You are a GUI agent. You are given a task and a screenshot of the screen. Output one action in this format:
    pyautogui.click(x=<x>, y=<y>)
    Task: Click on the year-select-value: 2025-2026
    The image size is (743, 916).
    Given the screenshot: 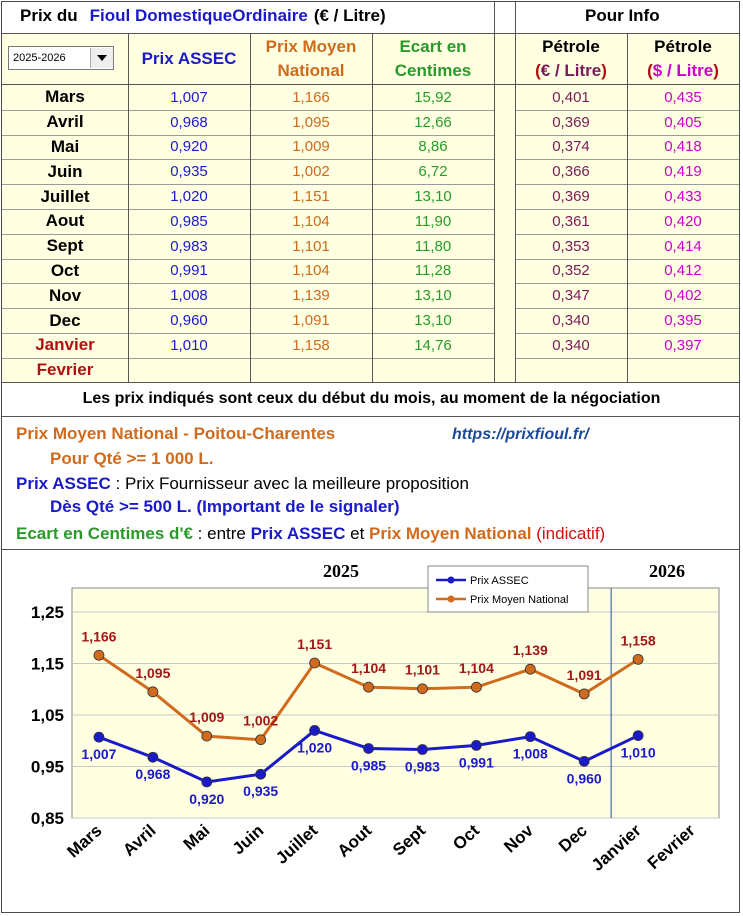 What is the action you would take?
    pyautogui.click(x=39, y=58)
    